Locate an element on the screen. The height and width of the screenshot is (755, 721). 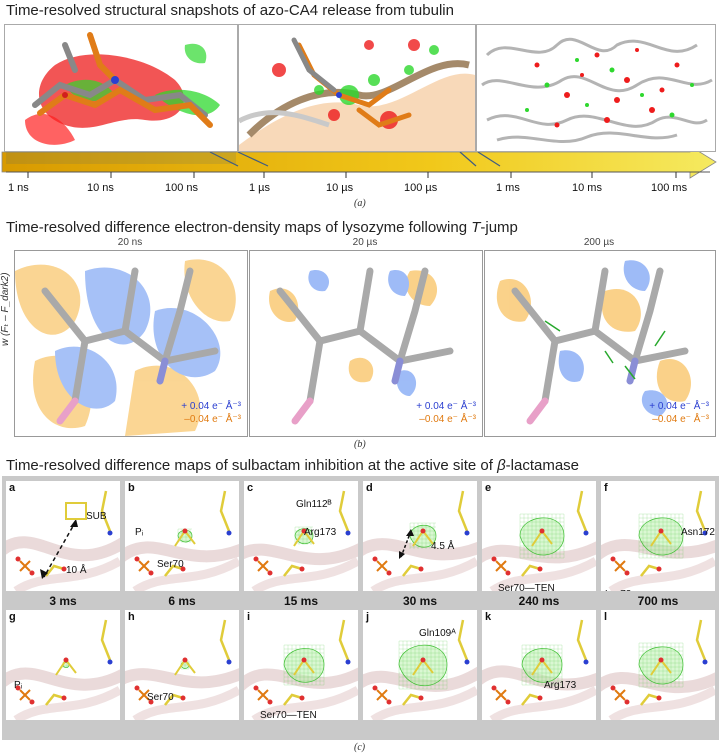
c-time-label: 15 ms is located at coordinates (301, 601).